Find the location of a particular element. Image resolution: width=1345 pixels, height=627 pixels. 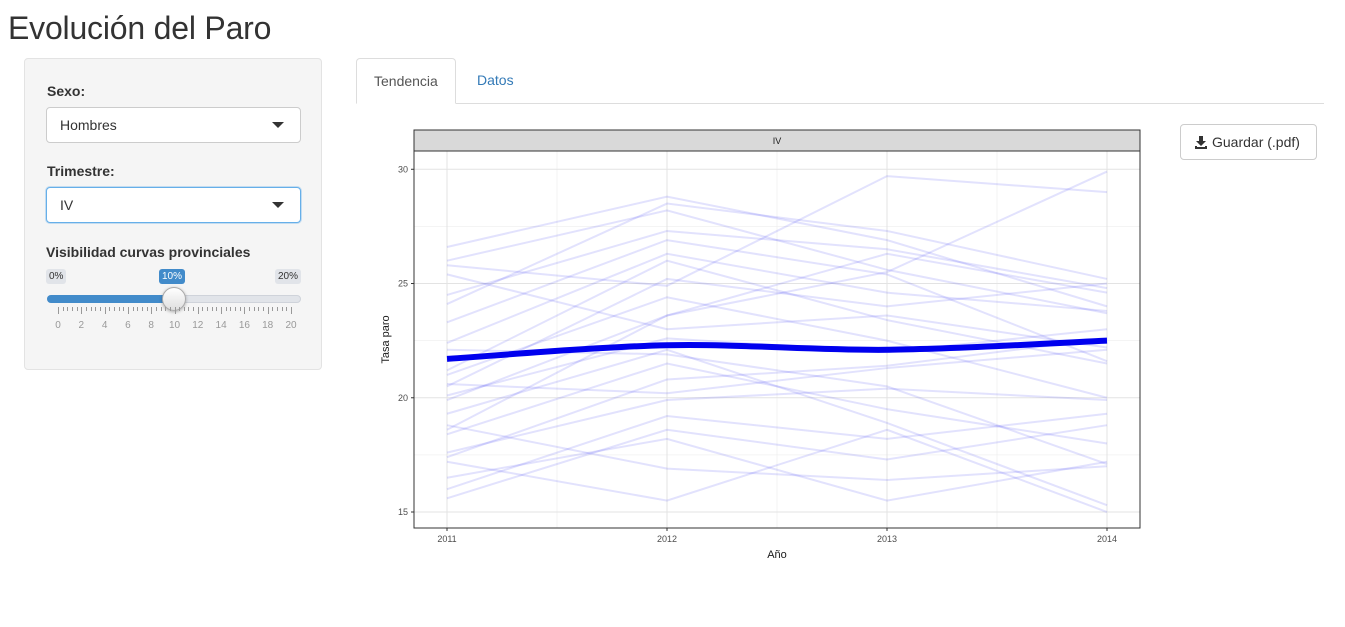

slider-tick-label: 10 is located at coordinates (174, 325).